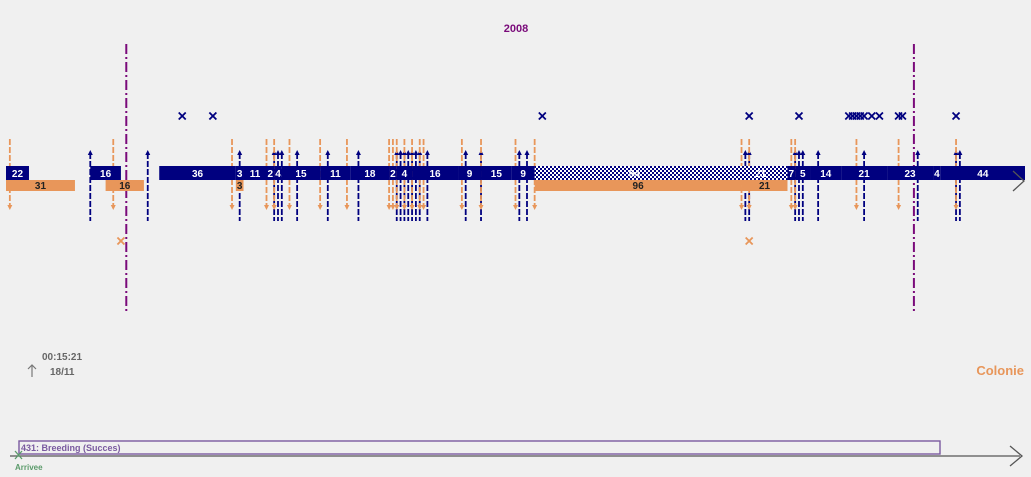 The image size is (1031, 477). I want to click on arrival-x-icon-stroke, so click(18, 455).